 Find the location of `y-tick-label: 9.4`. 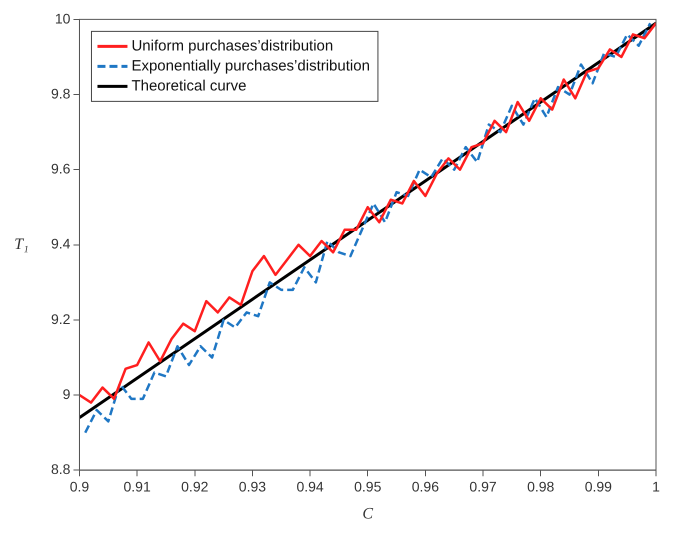

y-tick-label: 9.4 is located at coordinates (60, 244).